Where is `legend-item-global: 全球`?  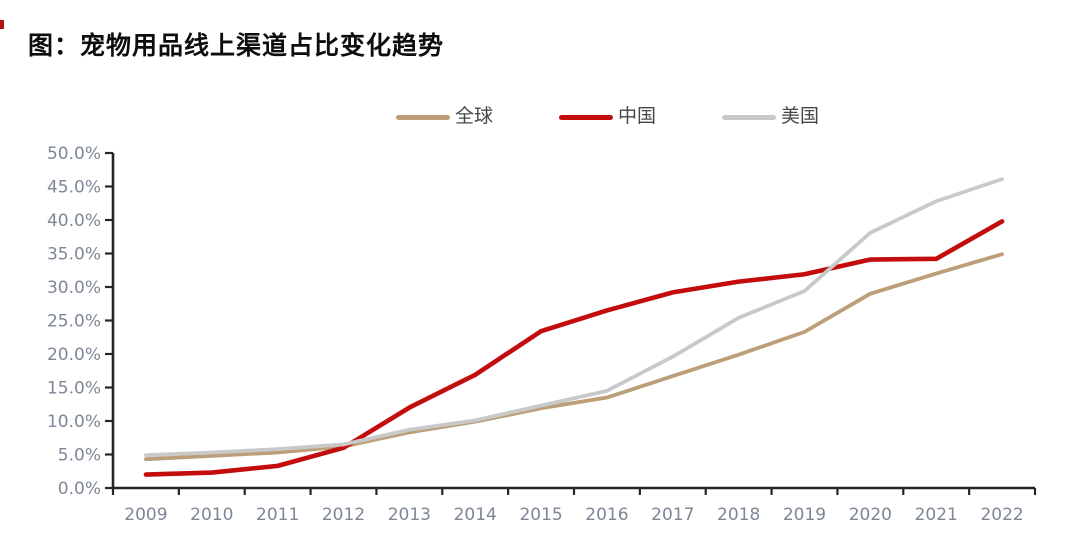 legend-item-global: 全球 is located at coordinates (444, 117).